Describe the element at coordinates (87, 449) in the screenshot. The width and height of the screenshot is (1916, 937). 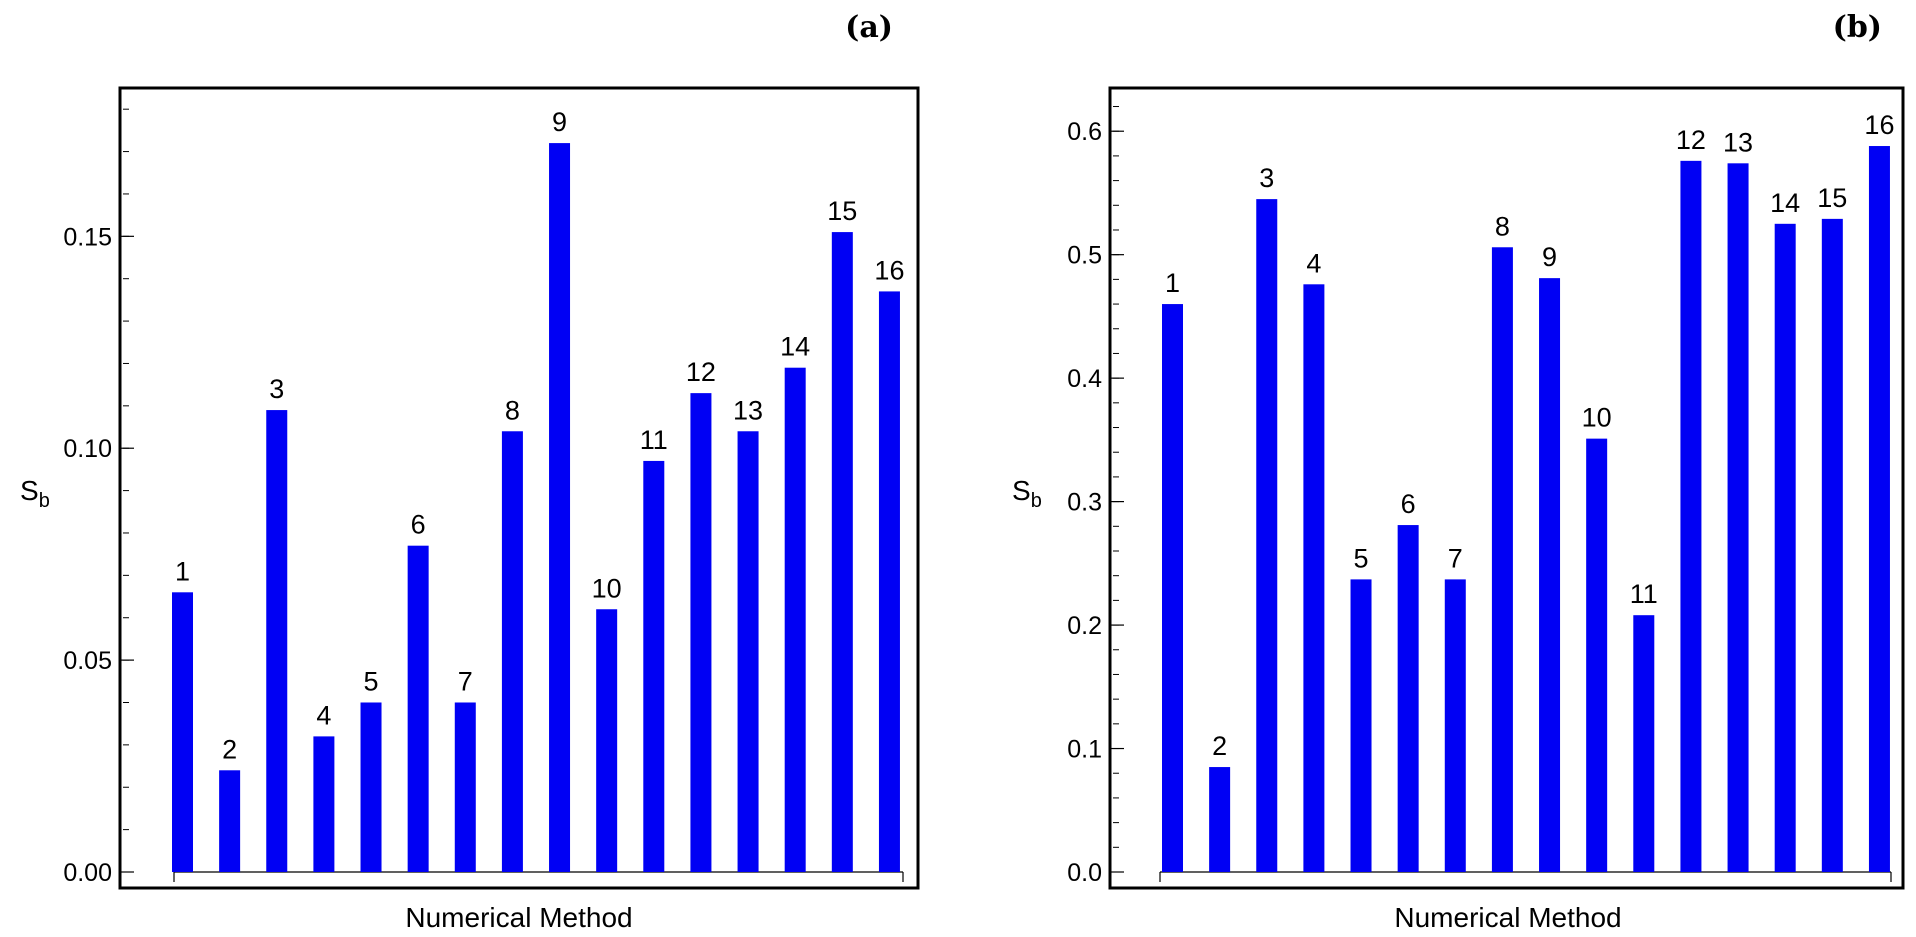
I see `y-tick-label: 0.10` at that location.